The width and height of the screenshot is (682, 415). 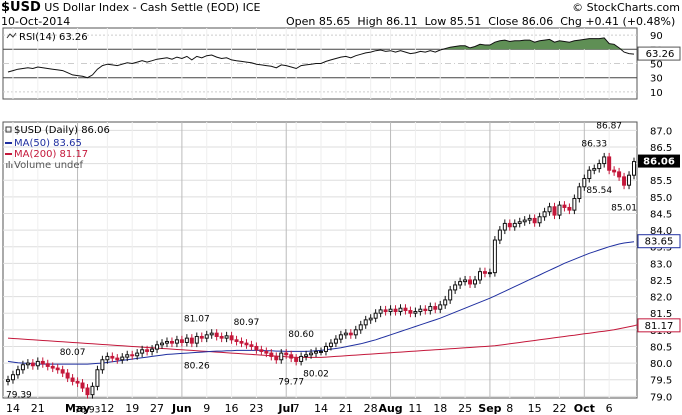 I want to click on price-tick-label: 81.5, so click(x=661, y=314).